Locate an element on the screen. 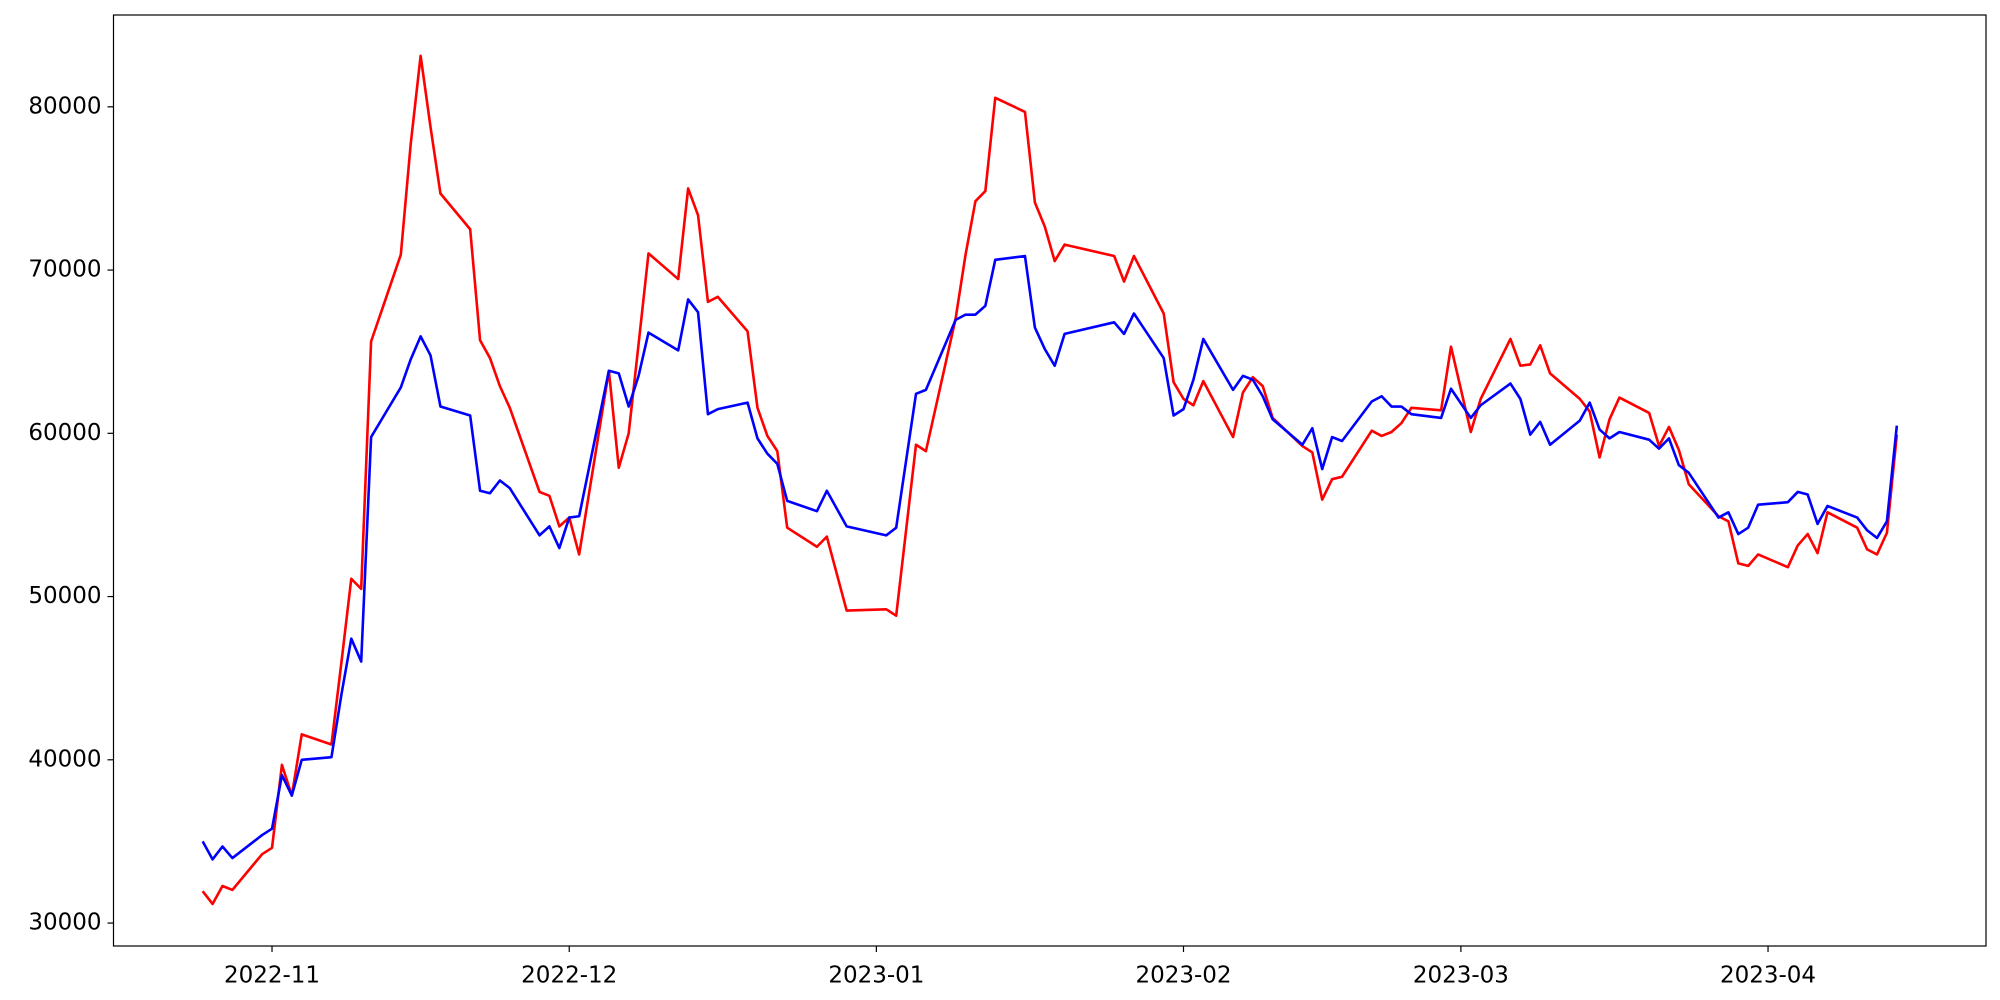 The width and height of the screenshot is (2000, 1000). x-tick-label: 2023-03 is located at coordinates (1461, 976).